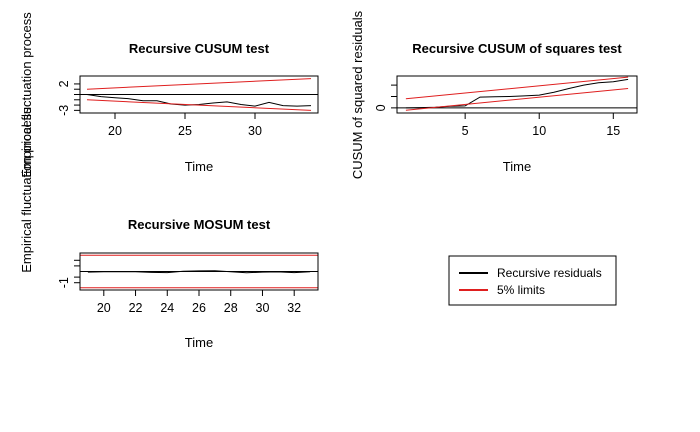 This screenshot has width=700, height=432. Describe the element at coordinates (294, 308) in the screenshot. I see `x-tick-label: 32` at that location.